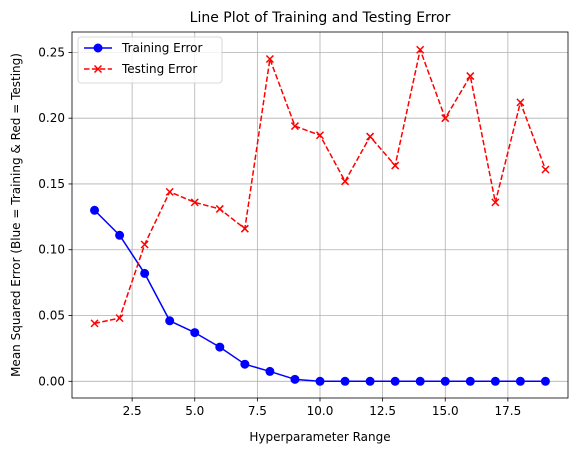 This screenshot has height=453, width=576. Describe the element at coordinates (51, 381) in the screenshot. I see `y-tick-label: 0.00` at that location.